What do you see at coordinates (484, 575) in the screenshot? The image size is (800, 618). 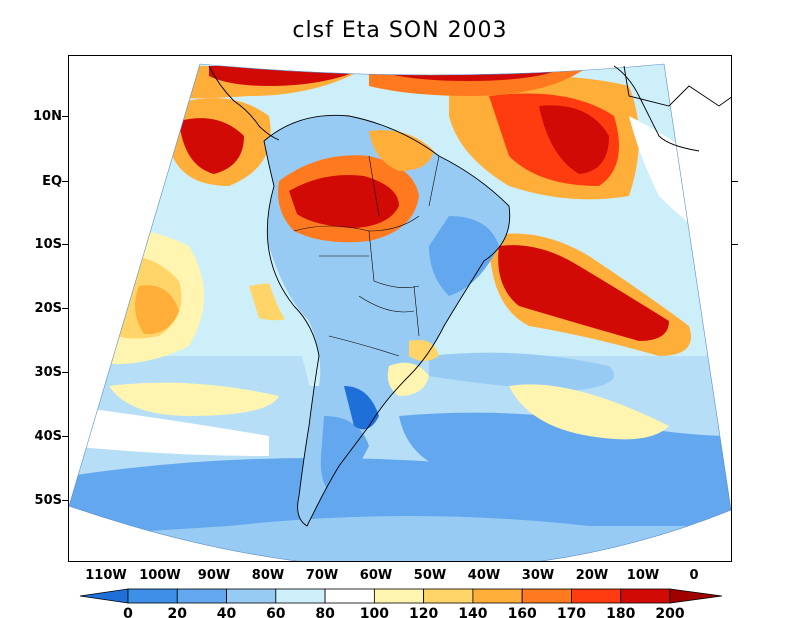 I see `x-tick-label: 40W` at bounding box center [484, 575].